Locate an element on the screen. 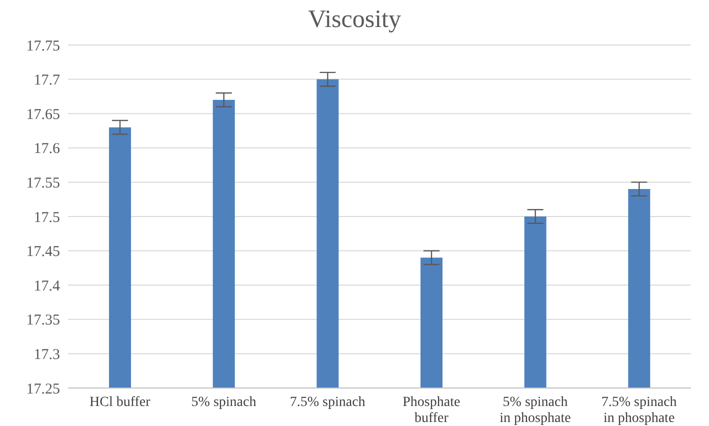  x-tick-label: Phosphate buffer is located at coordinates (431, 410).